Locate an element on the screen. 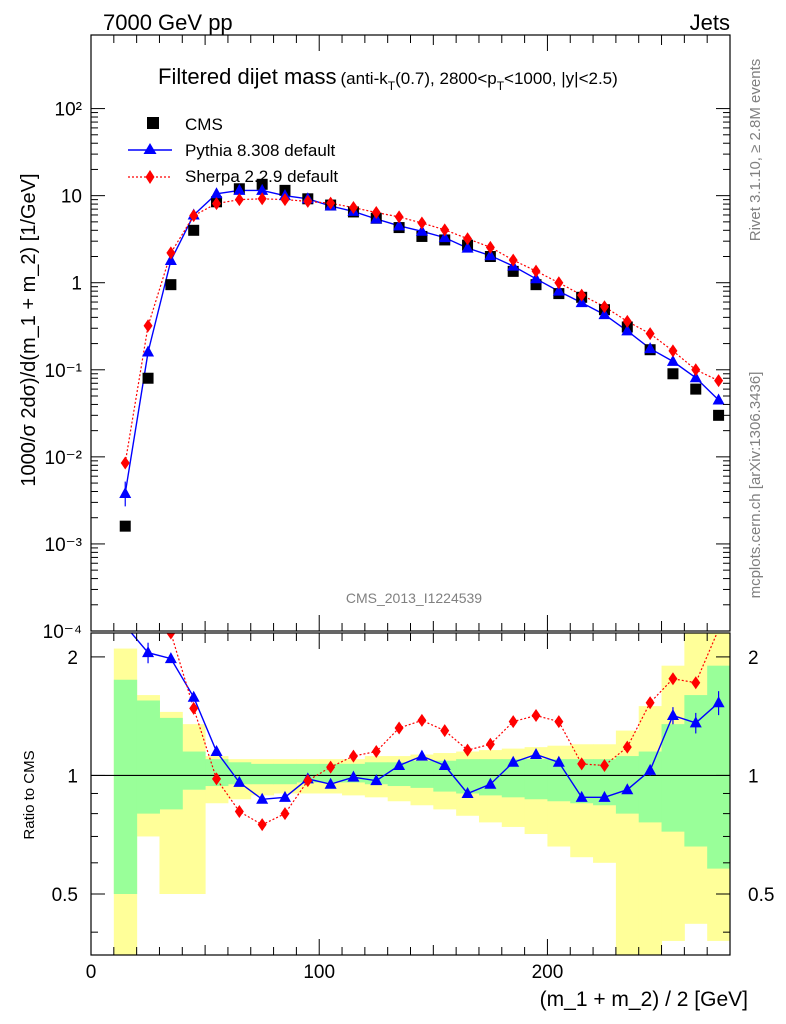  ratio-ytick-label: 1 is located at coordinates (72, 776).